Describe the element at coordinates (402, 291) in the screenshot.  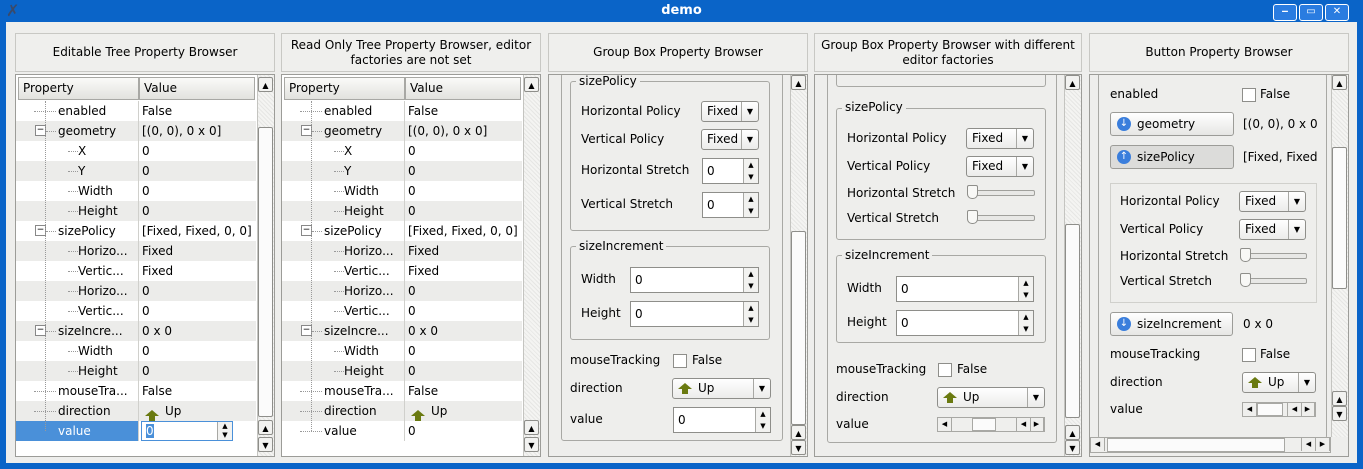
I see `tree-row: Horizo... 0` at that location.